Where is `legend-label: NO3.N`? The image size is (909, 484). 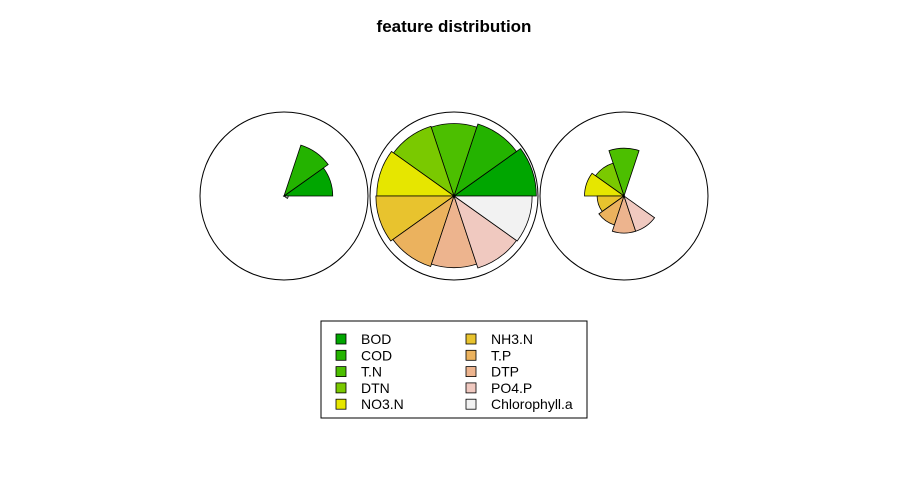 legend-label: NO3.N is located at coordinates (382, 404).